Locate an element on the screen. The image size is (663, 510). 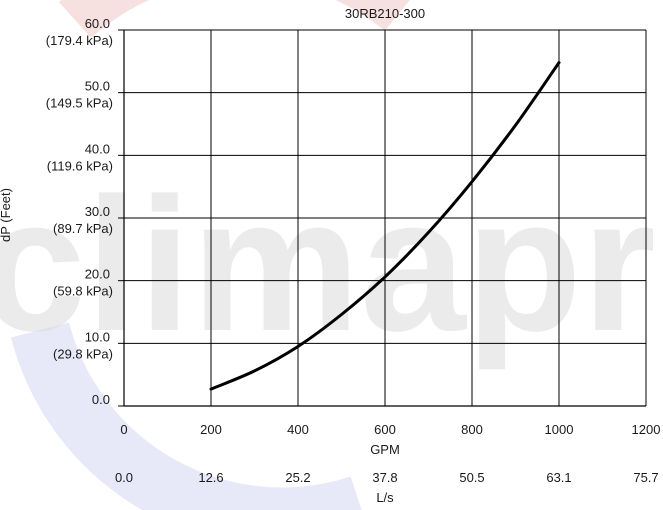
secondary-x-tick-label: 25.2 is located at coordinates (297, 477).